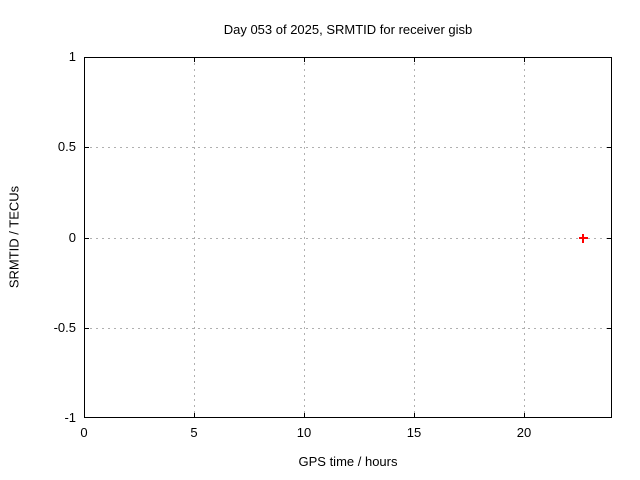  What do you see at coordinates (348, 461) in the screenshot?
I see `x-axis-label: GPS time / hours` at bounding box center [348, 461].